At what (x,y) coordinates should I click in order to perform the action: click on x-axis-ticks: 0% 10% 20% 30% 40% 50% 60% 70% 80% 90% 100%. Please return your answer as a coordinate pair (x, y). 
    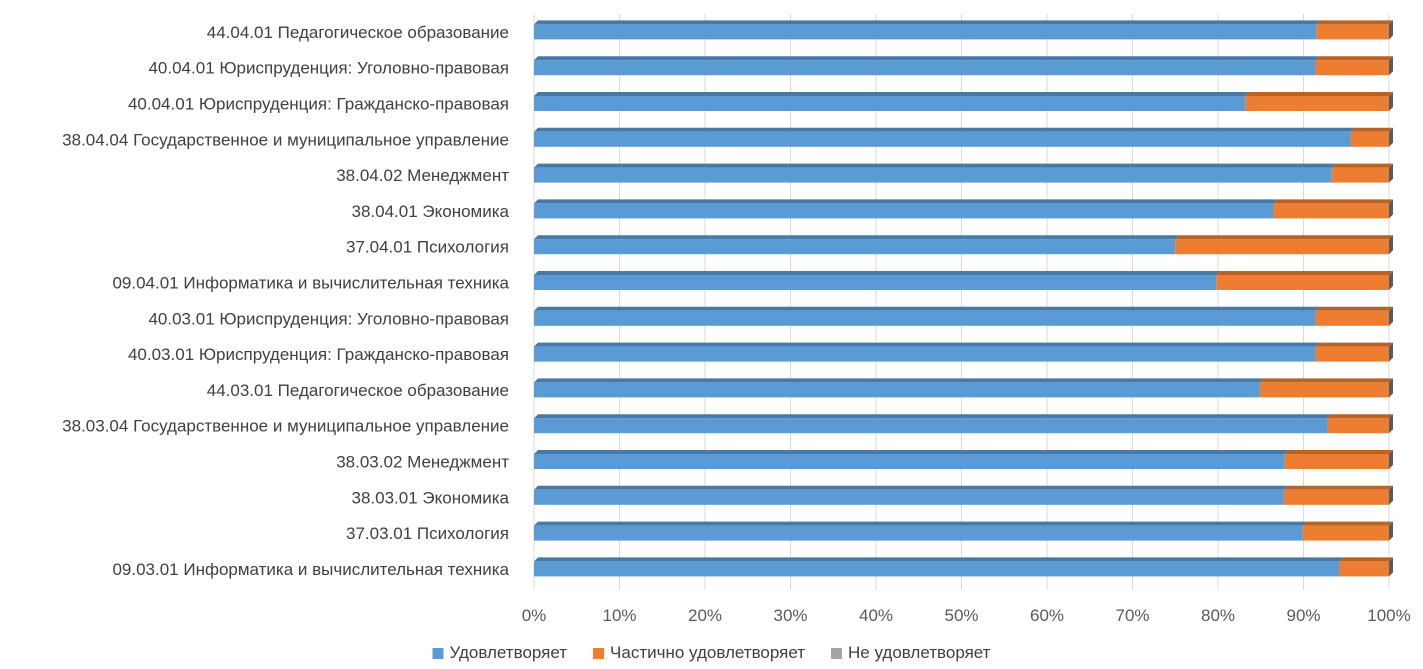
    Looking at the image, I should click on (966, 615).